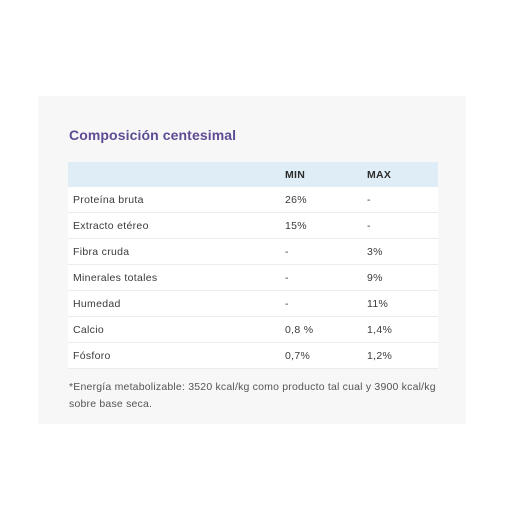 The width and height of the screenshot is (512, 512). I want to click on table-row: Fósforo 0,7% 1,2%, so click(253, 355).